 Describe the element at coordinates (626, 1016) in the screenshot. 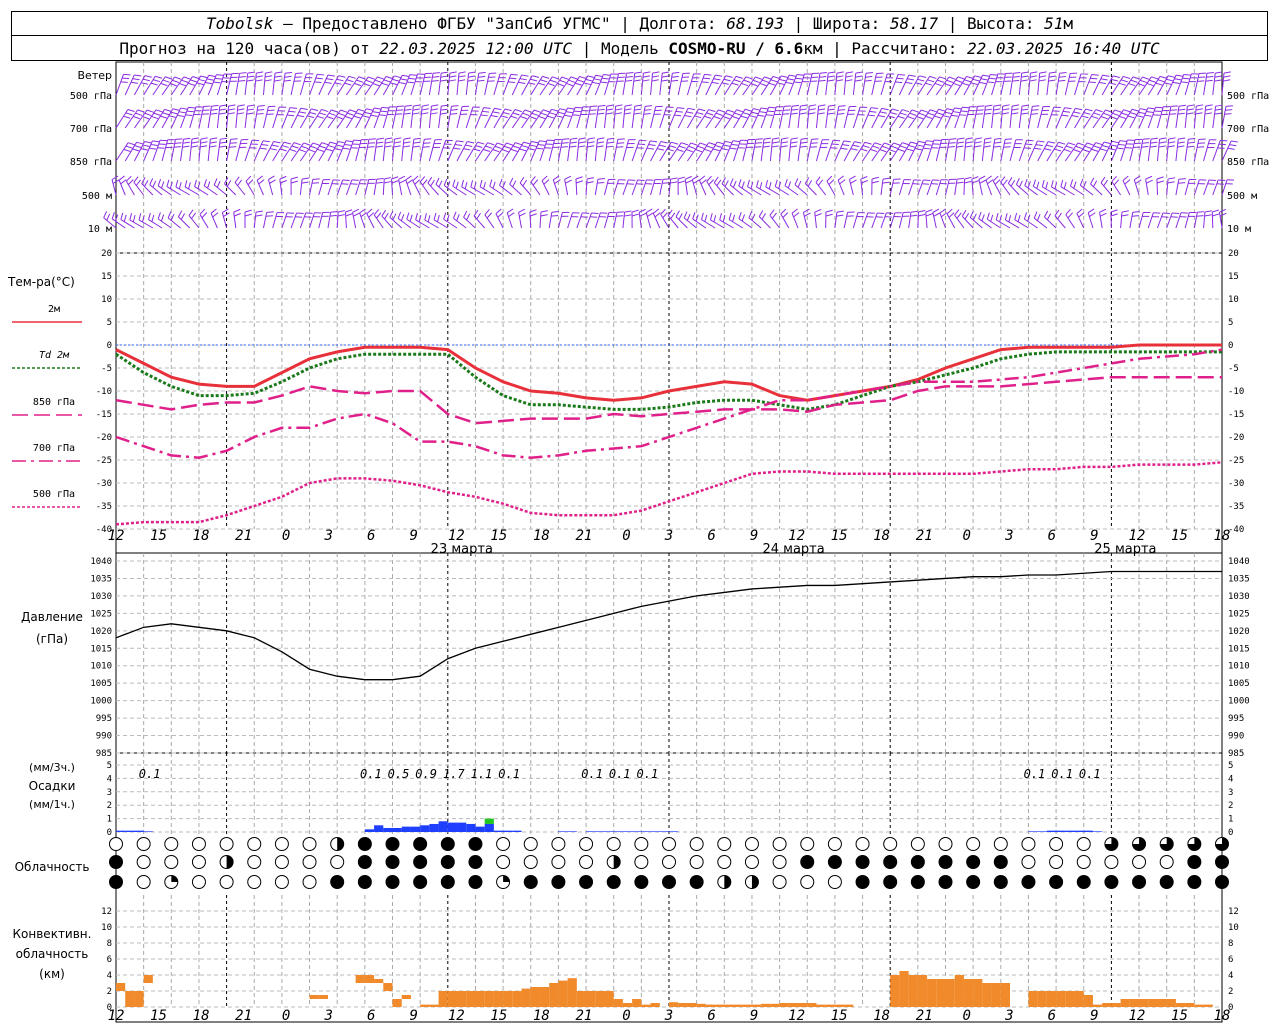

I see `time-axis-hour-bottom: 0` at that location.